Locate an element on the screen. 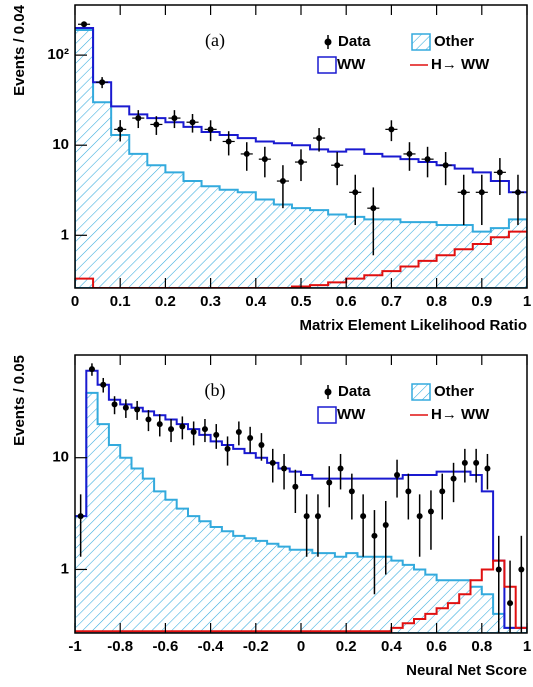 This screenshot has width=533, height=687. y-tick-label: 10² is located at coordinates (58, 54).